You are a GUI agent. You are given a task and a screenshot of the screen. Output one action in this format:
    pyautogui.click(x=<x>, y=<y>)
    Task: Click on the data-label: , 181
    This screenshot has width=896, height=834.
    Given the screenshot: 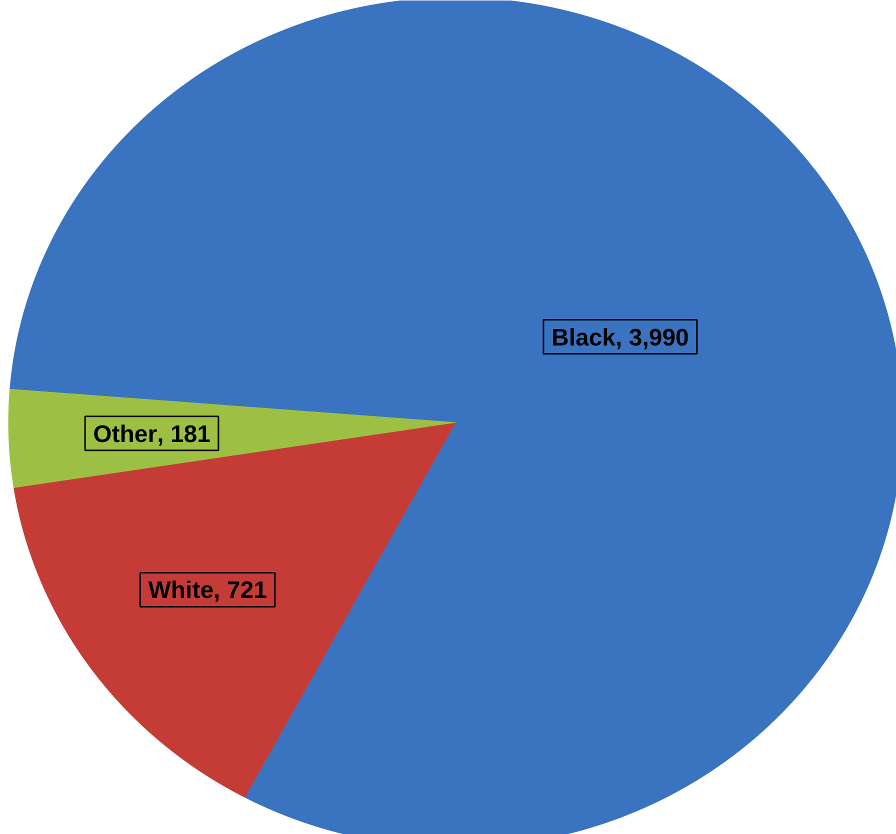 What is the action you would take?
    pyautogui.click(x=183, y=434)
    